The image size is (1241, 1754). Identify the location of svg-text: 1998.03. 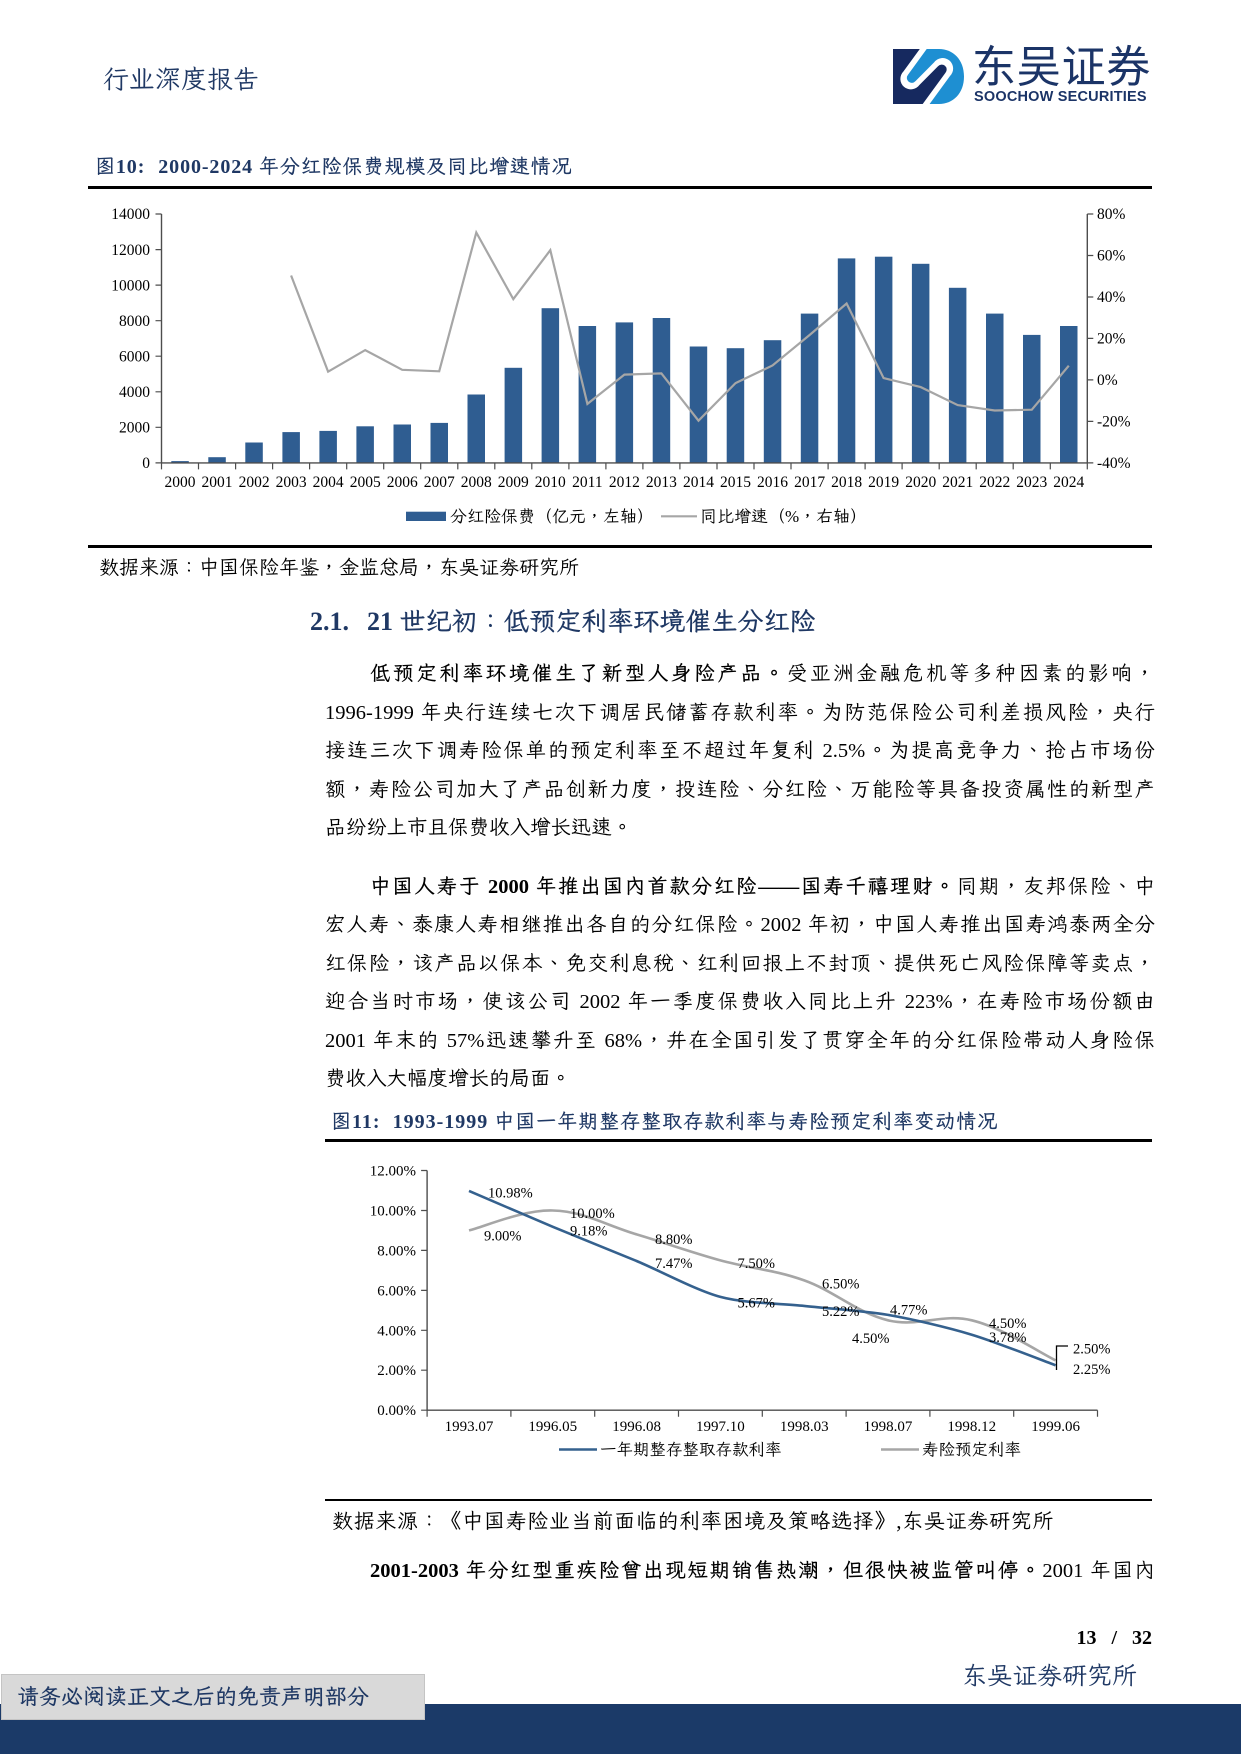
(804, 1427).